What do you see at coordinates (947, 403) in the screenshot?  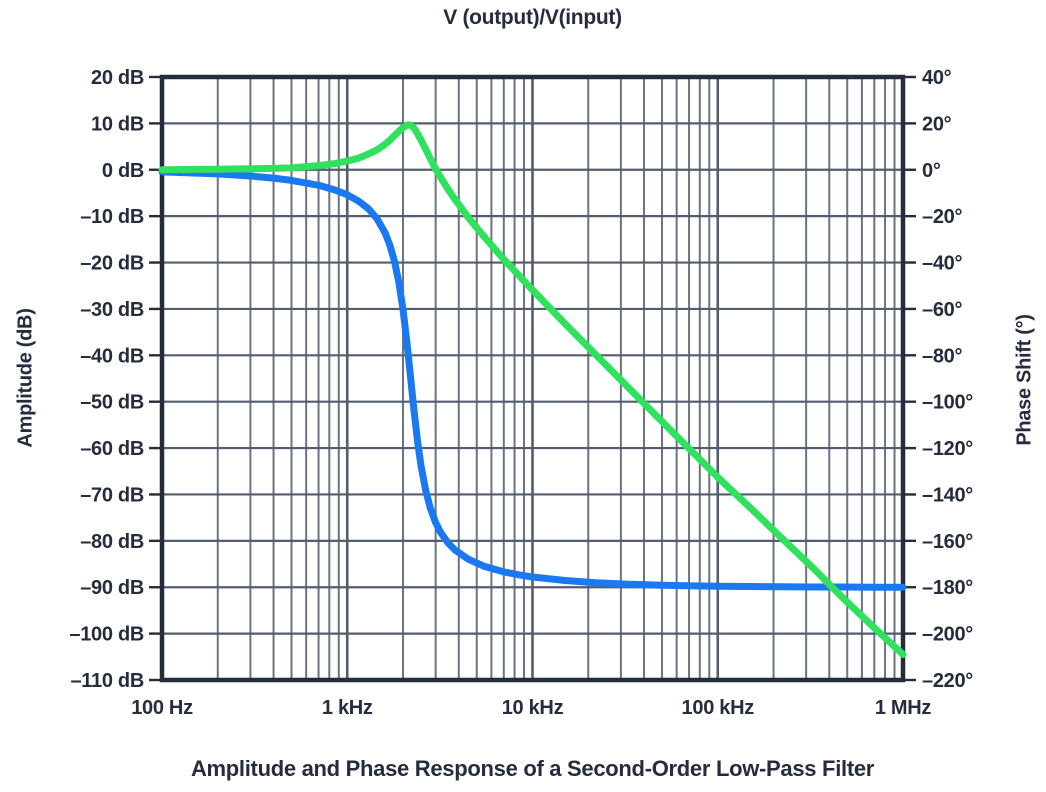 I see `phase-tick-label: –100°` at bounding box center [947, 403].